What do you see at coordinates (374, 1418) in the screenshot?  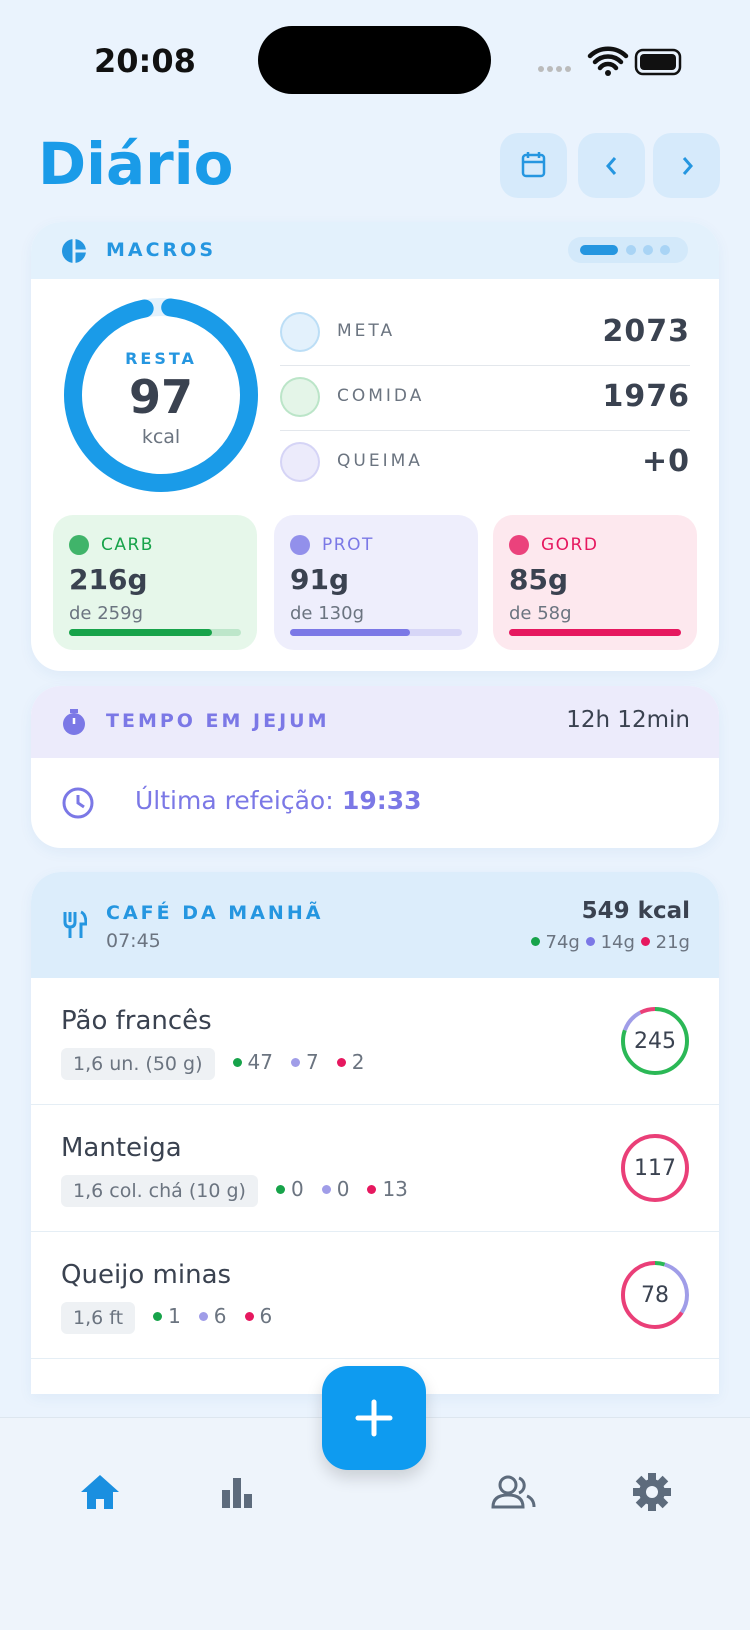 I see `add-button` at bounding box center [374, 1418].